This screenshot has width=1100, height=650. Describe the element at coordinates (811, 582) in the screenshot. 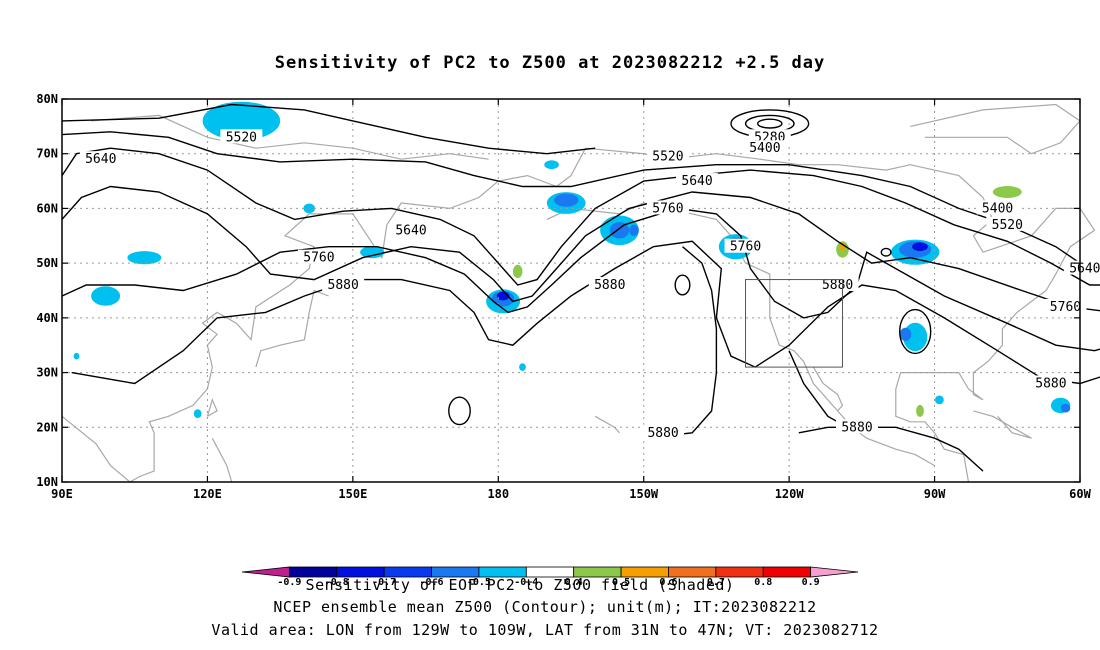

I see `colorbar-label: 0.9` at that location.